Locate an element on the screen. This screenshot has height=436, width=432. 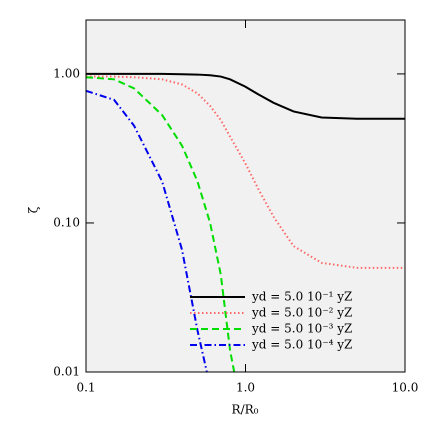
x-tick-label: 0.1 is located at coordinates (85, 388).